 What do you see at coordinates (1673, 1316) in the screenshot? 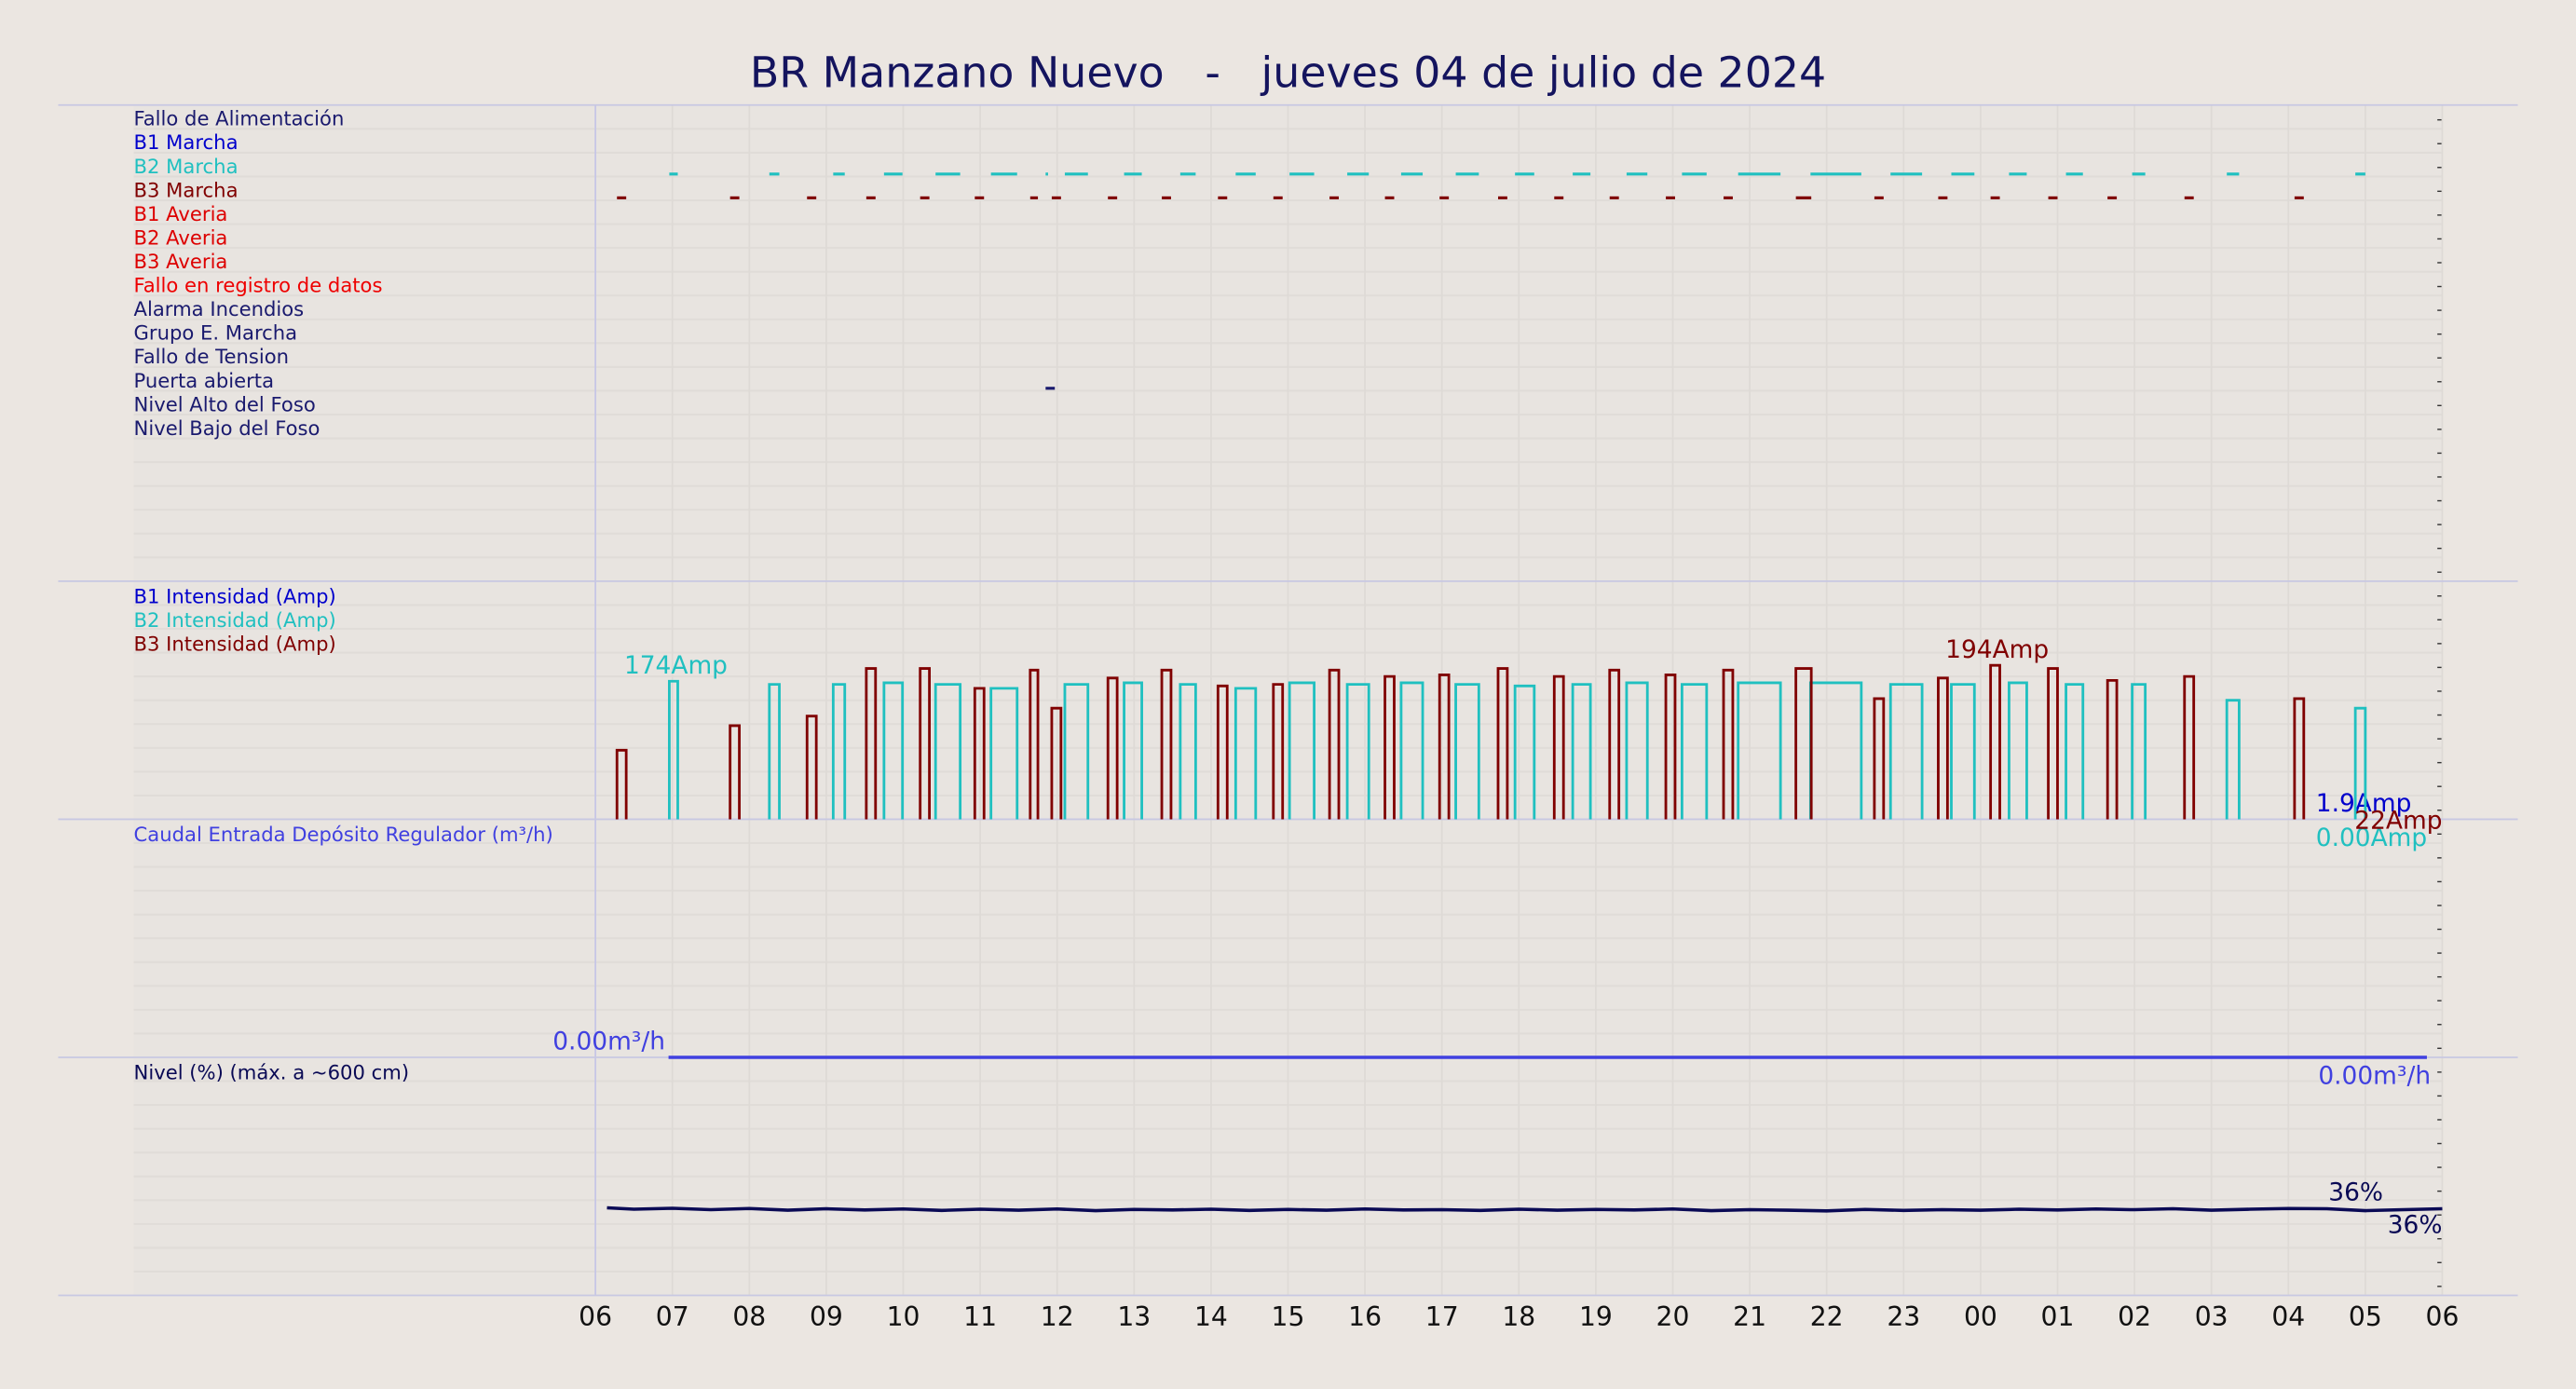
I see `x-tick-label: 20` at bounding box center [1673, 1316].